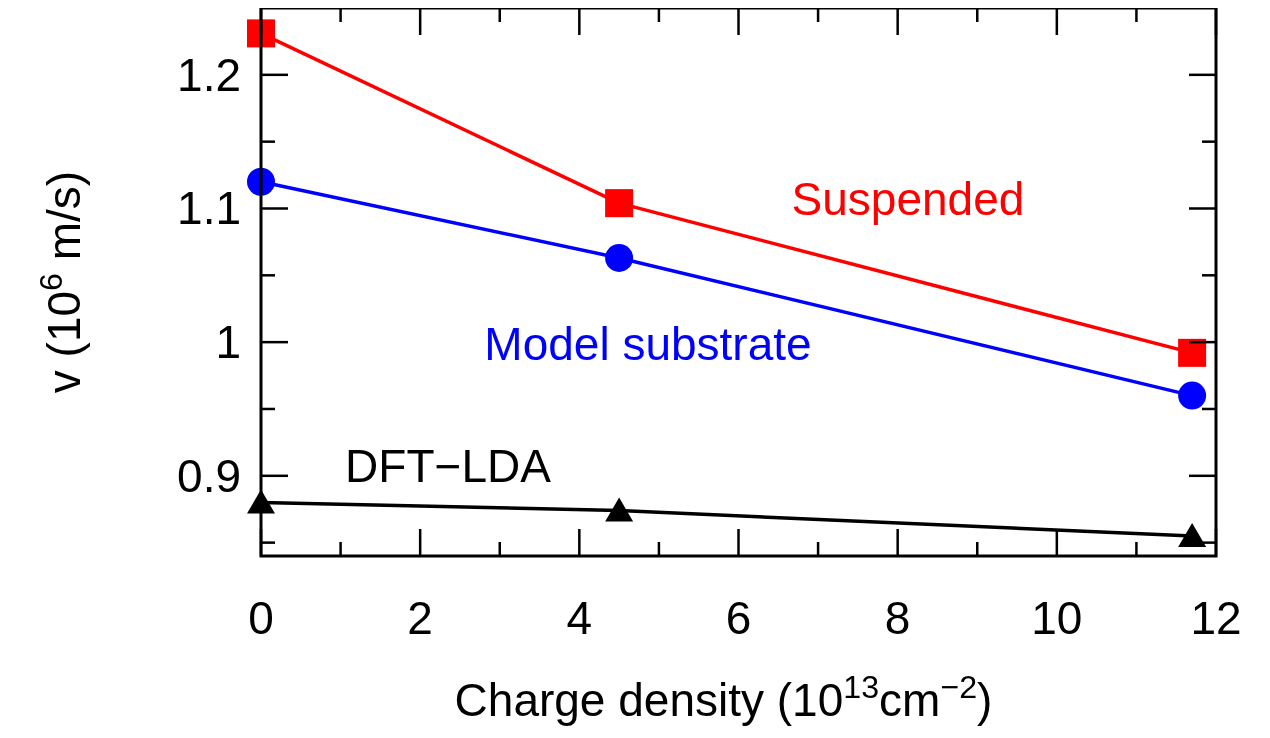 The height and width of the screenshot is (738, 1270). What do you see at coordinates (648, 344) in the screenshot?
I see `series-label: Model substrate` at bounding box center [648, 344].